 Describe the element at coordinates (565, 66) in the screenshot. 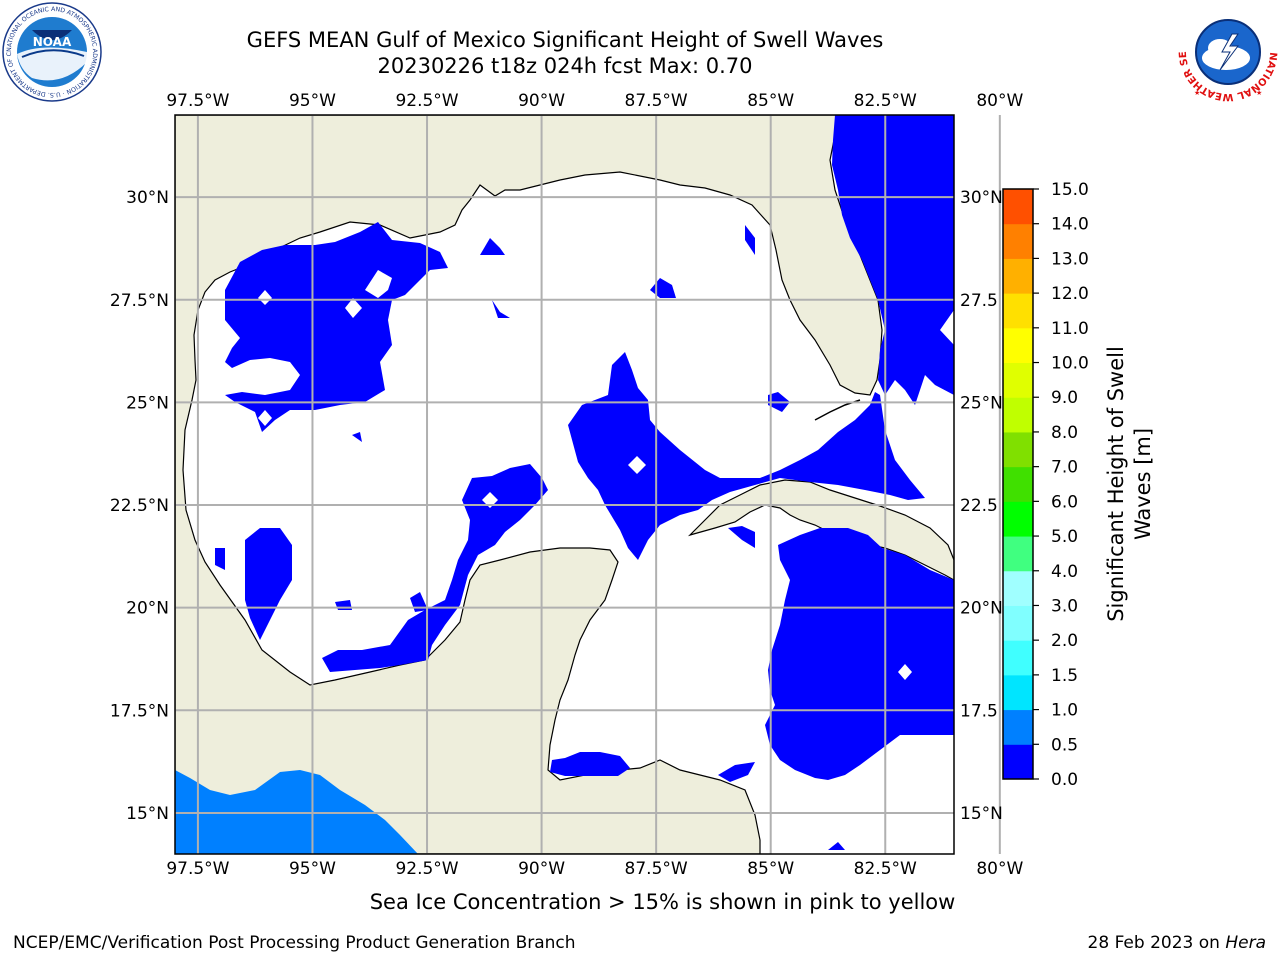

I see `chart-subtitle-run-info: 20230226 t18z 024h fcst Max: 0.70` at that location.